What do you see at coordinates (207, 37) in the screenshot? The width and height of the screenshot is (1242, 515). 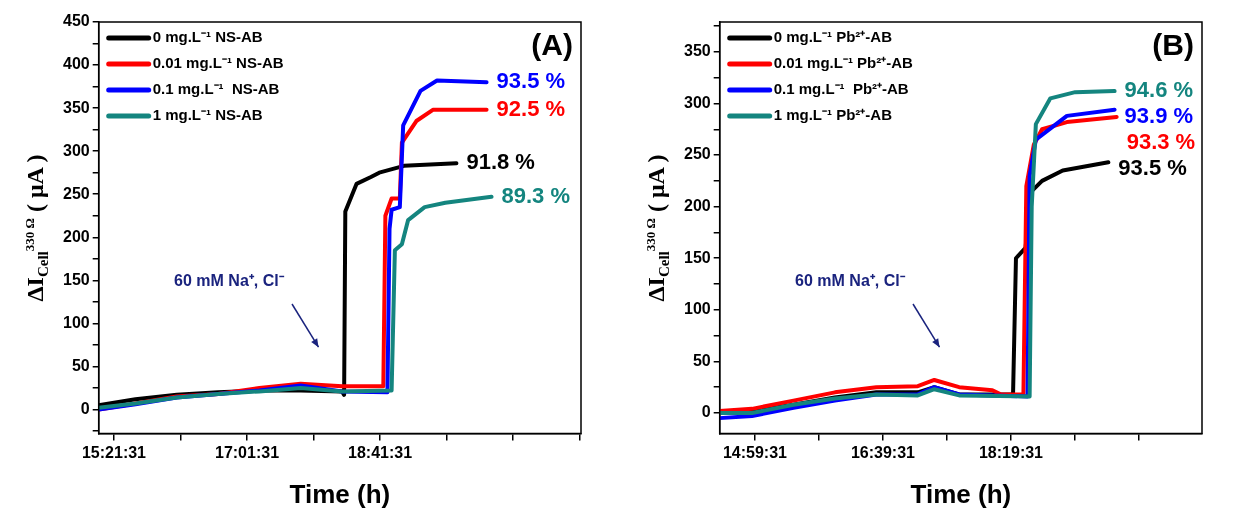 I see `legend-label: 0 mg.L⁻¹ NS-AB` at bounding box center [207, 37].